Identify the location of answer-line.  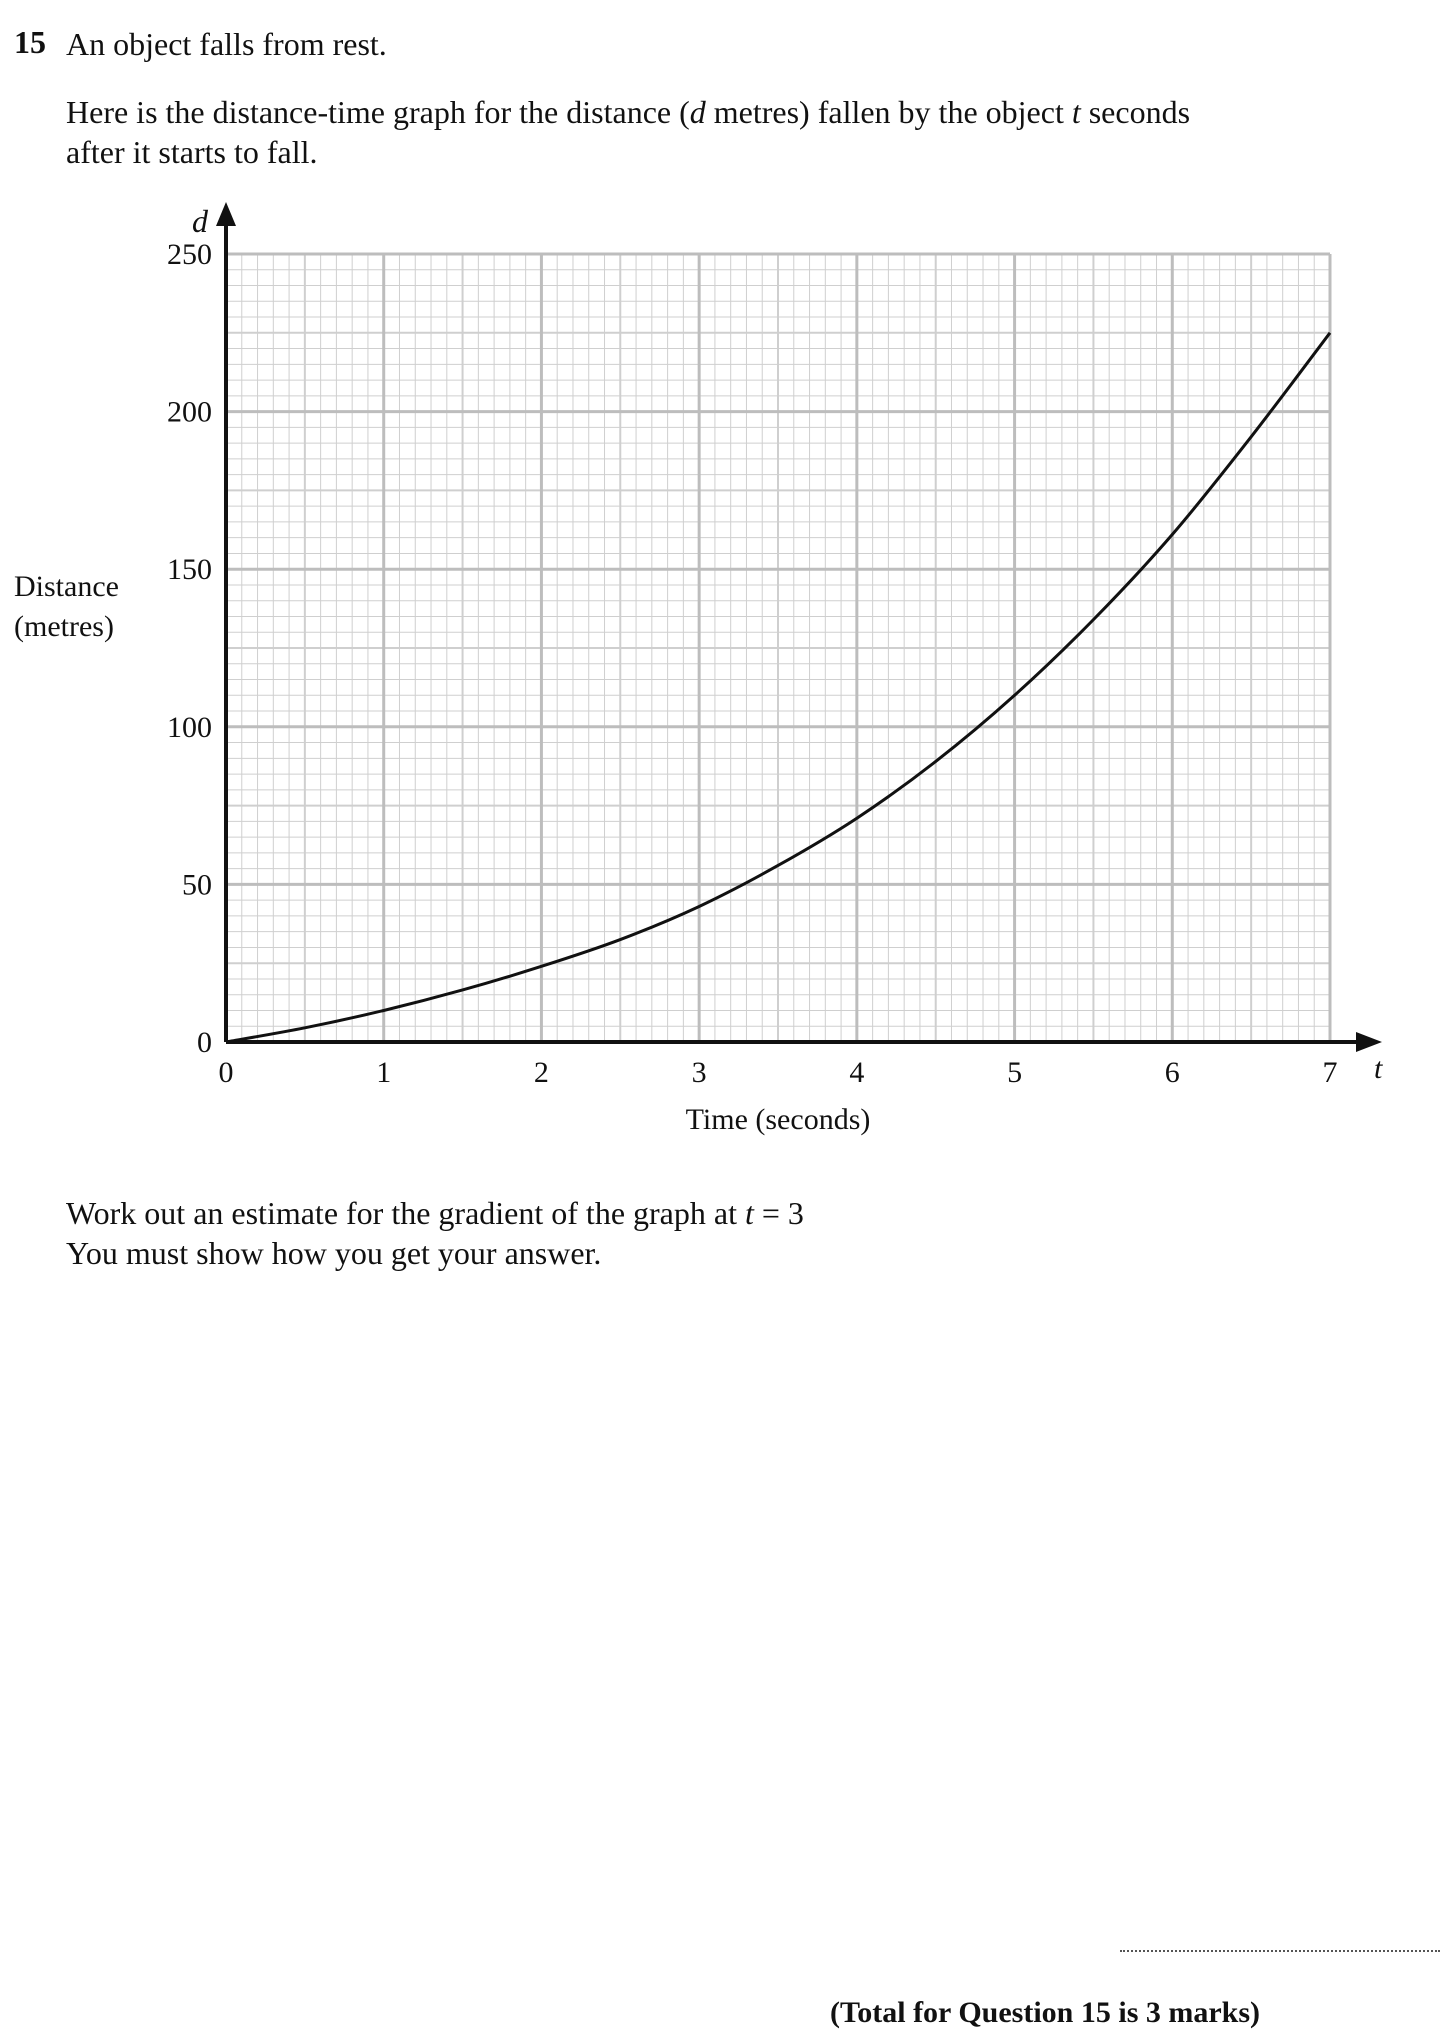
(1280, 1951).